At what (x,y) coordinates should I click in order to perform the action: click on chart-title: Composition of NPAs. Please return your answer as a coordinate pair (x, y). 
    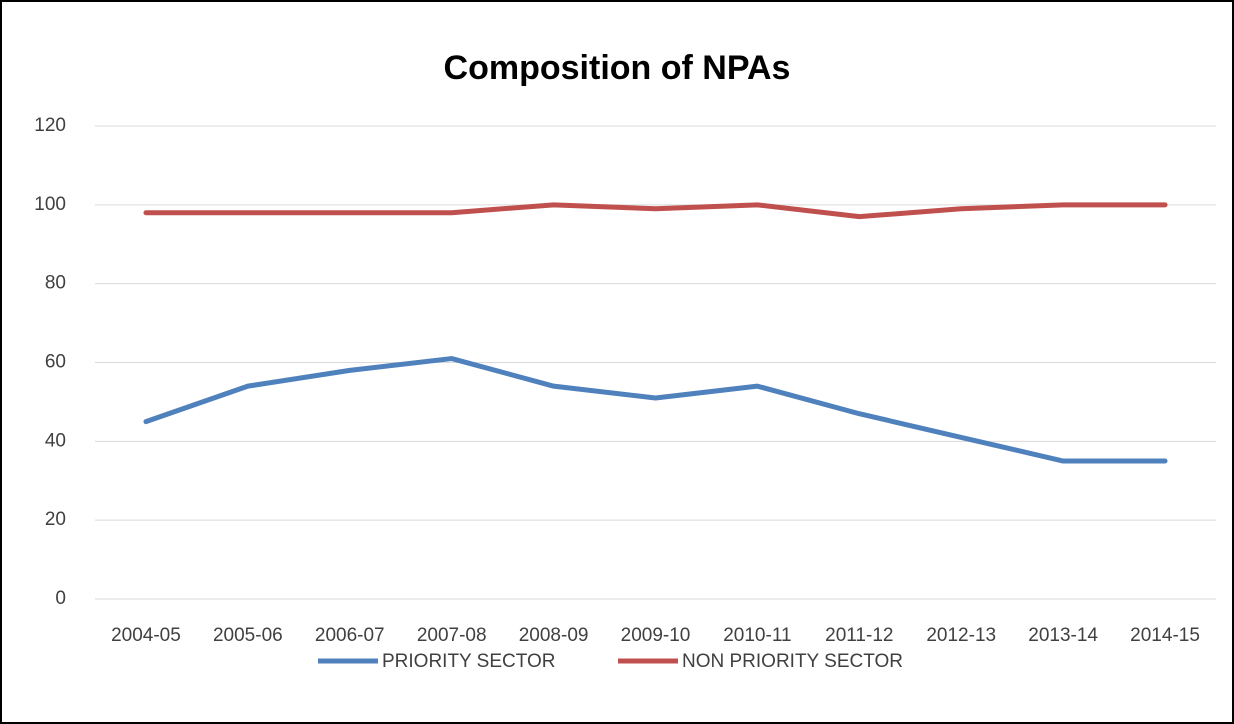
    Looking at the image, I should click on (617, 68).